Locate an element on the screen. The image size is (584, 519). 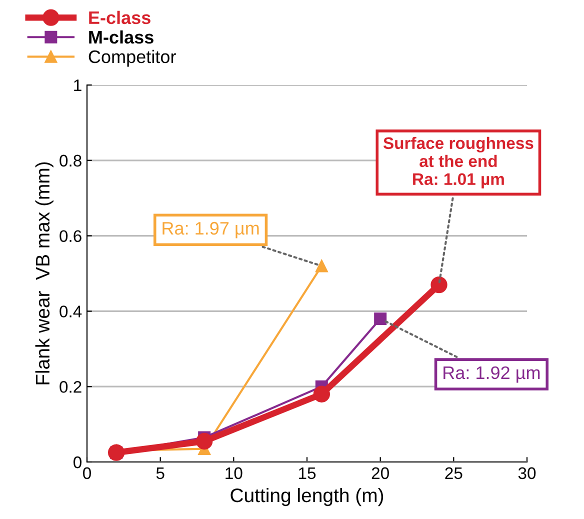
legend-label: M-class is located at coordinates (121, 37).